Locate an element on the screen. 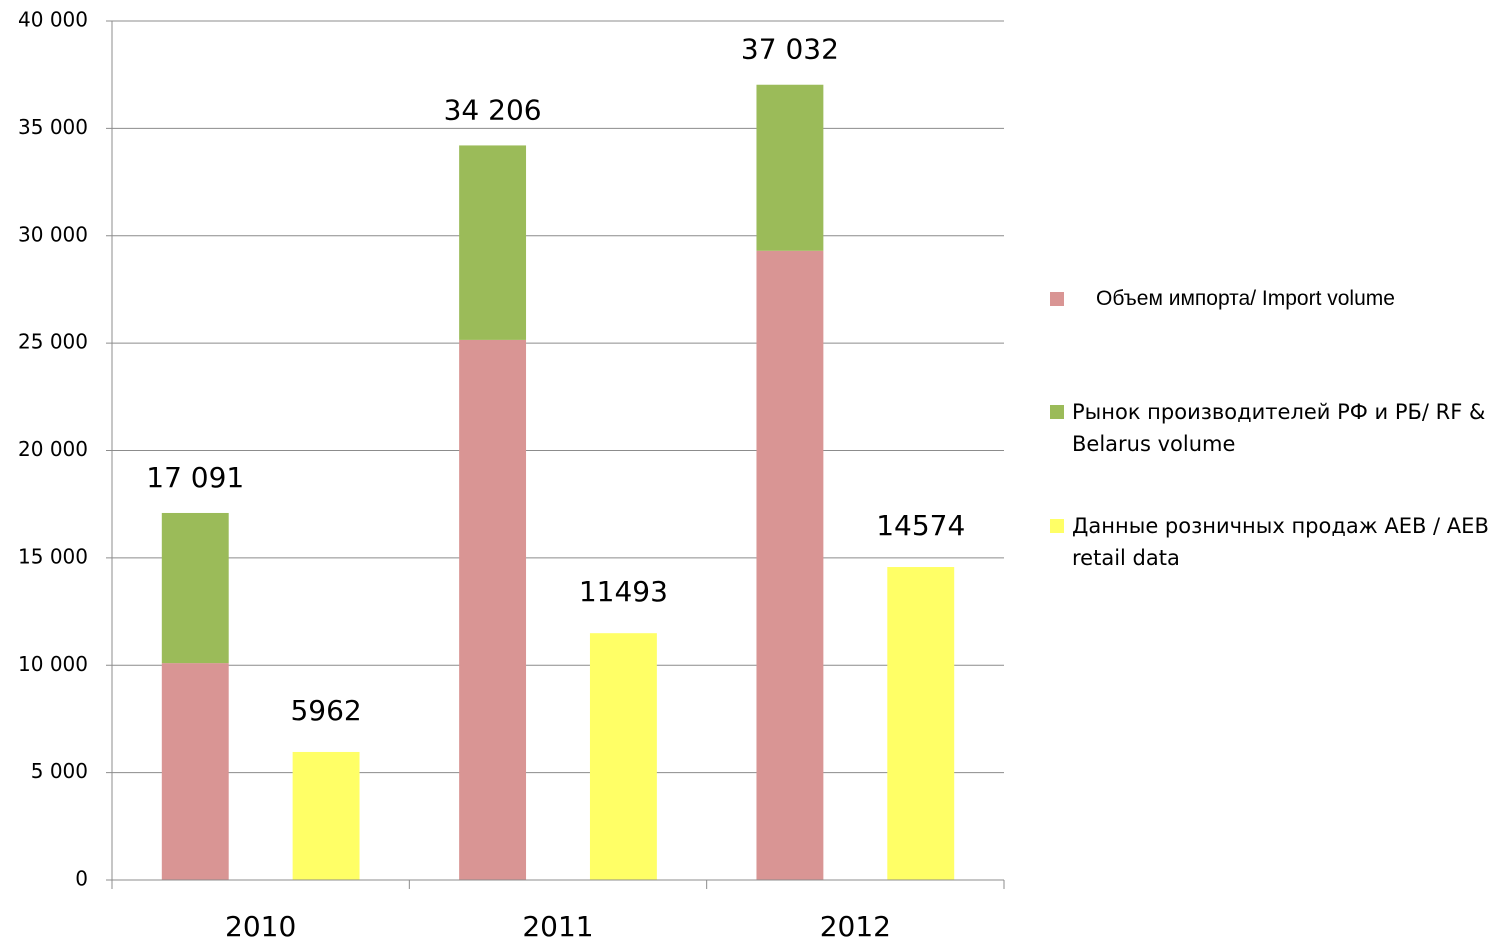  total-label: 34 206 is located at coordinates (493, 109).